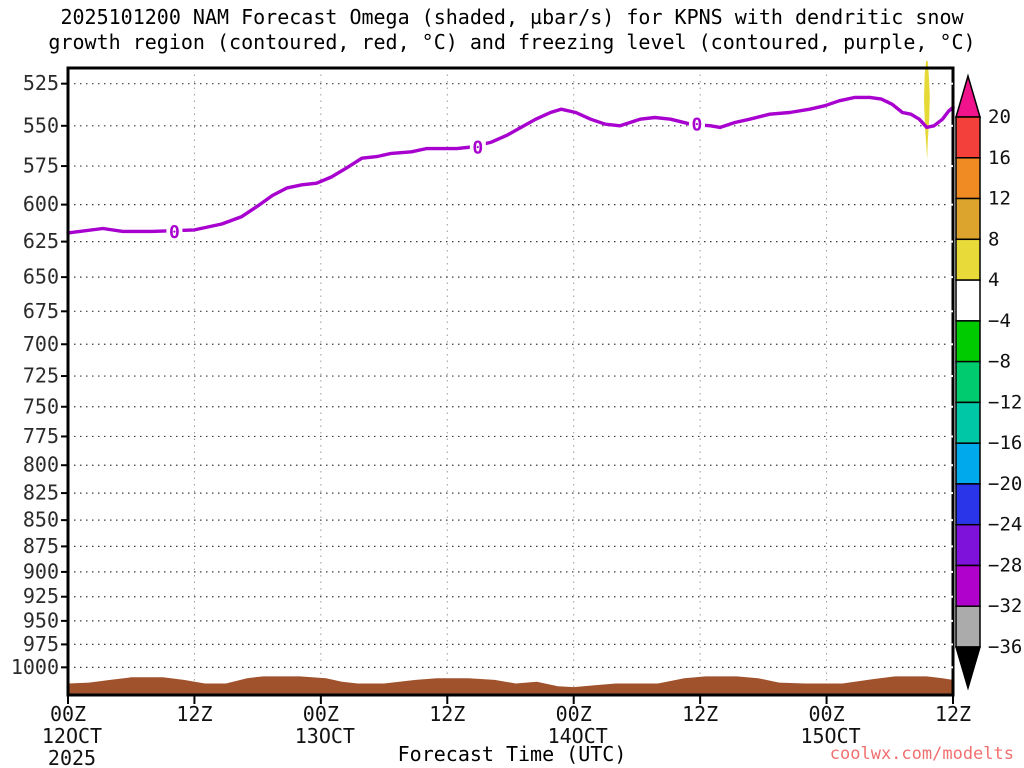 The height and width of the screenshot is (768, 1024). I want to click on omega-shaded-region, so click(927, 110).